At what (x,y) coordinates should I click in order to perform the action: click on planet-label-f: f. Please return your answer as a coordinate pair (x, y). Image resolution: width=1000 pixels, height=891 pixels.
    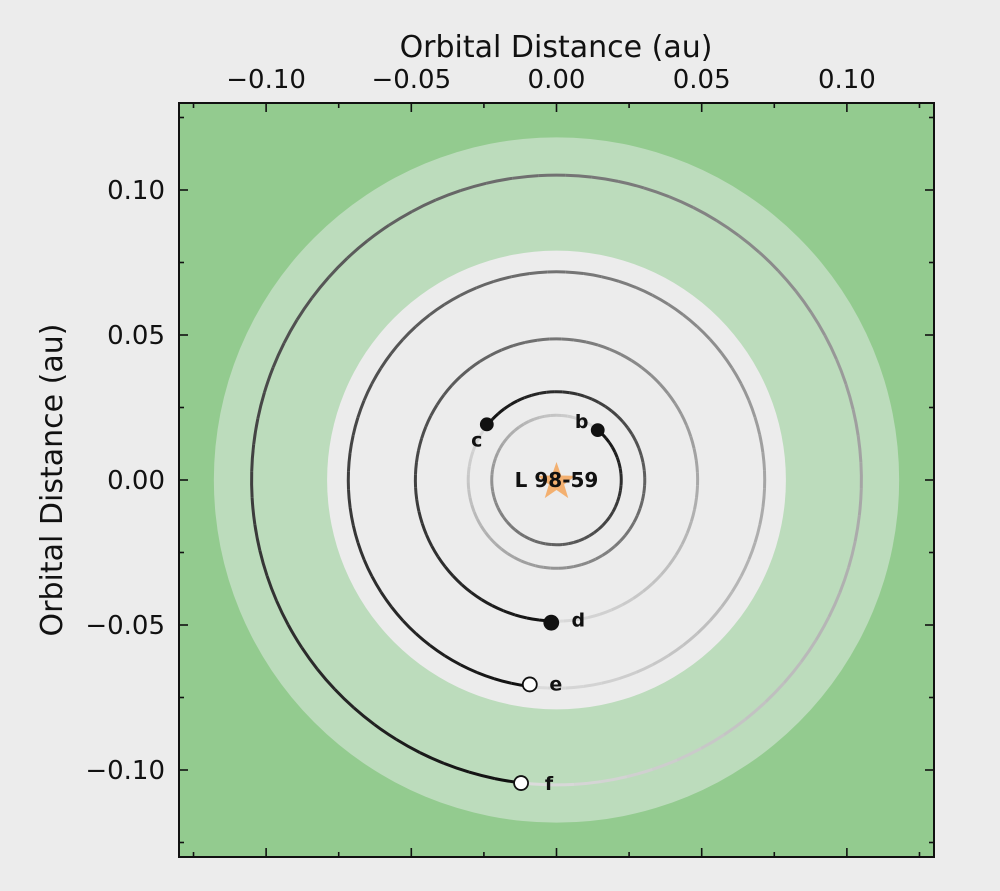
    Looking at the image, I should click on (549, 784).